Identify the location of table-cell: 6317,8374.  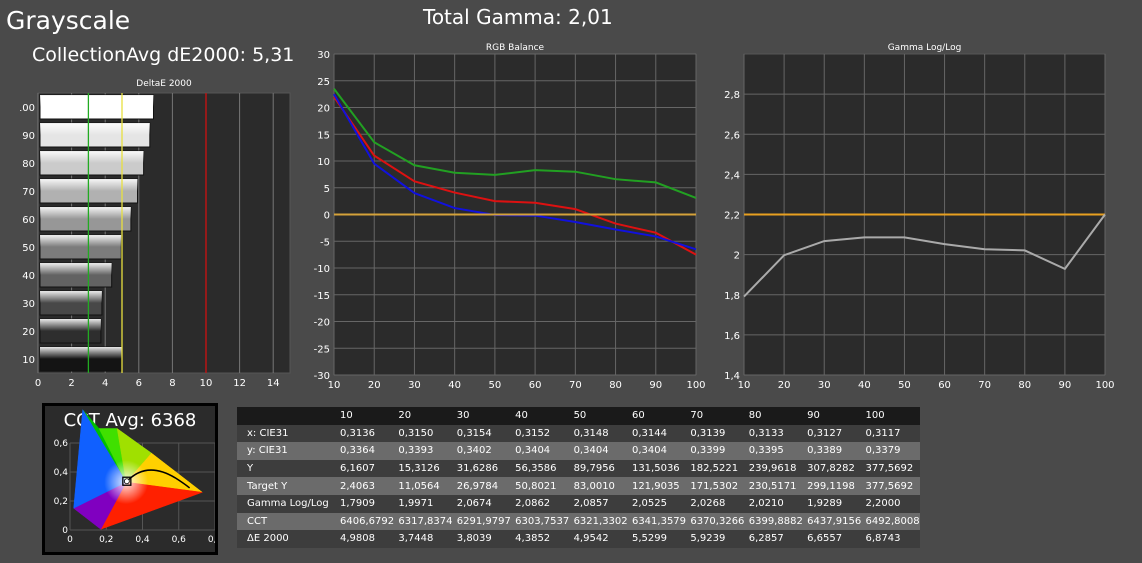
(423, 521).